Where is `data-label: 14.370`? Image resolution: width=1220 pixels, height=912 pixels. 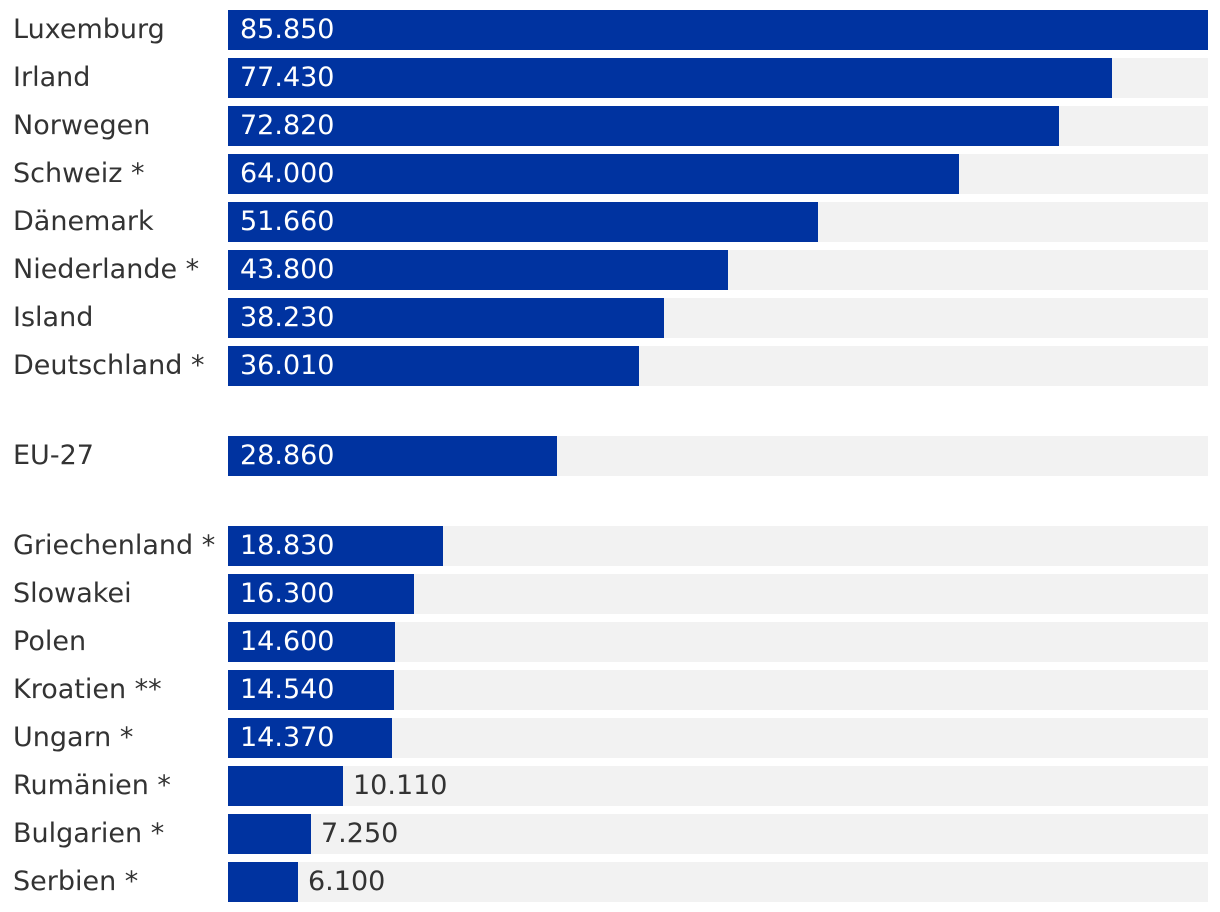 data-label: 14.370 is located at coordinates (287, 737).